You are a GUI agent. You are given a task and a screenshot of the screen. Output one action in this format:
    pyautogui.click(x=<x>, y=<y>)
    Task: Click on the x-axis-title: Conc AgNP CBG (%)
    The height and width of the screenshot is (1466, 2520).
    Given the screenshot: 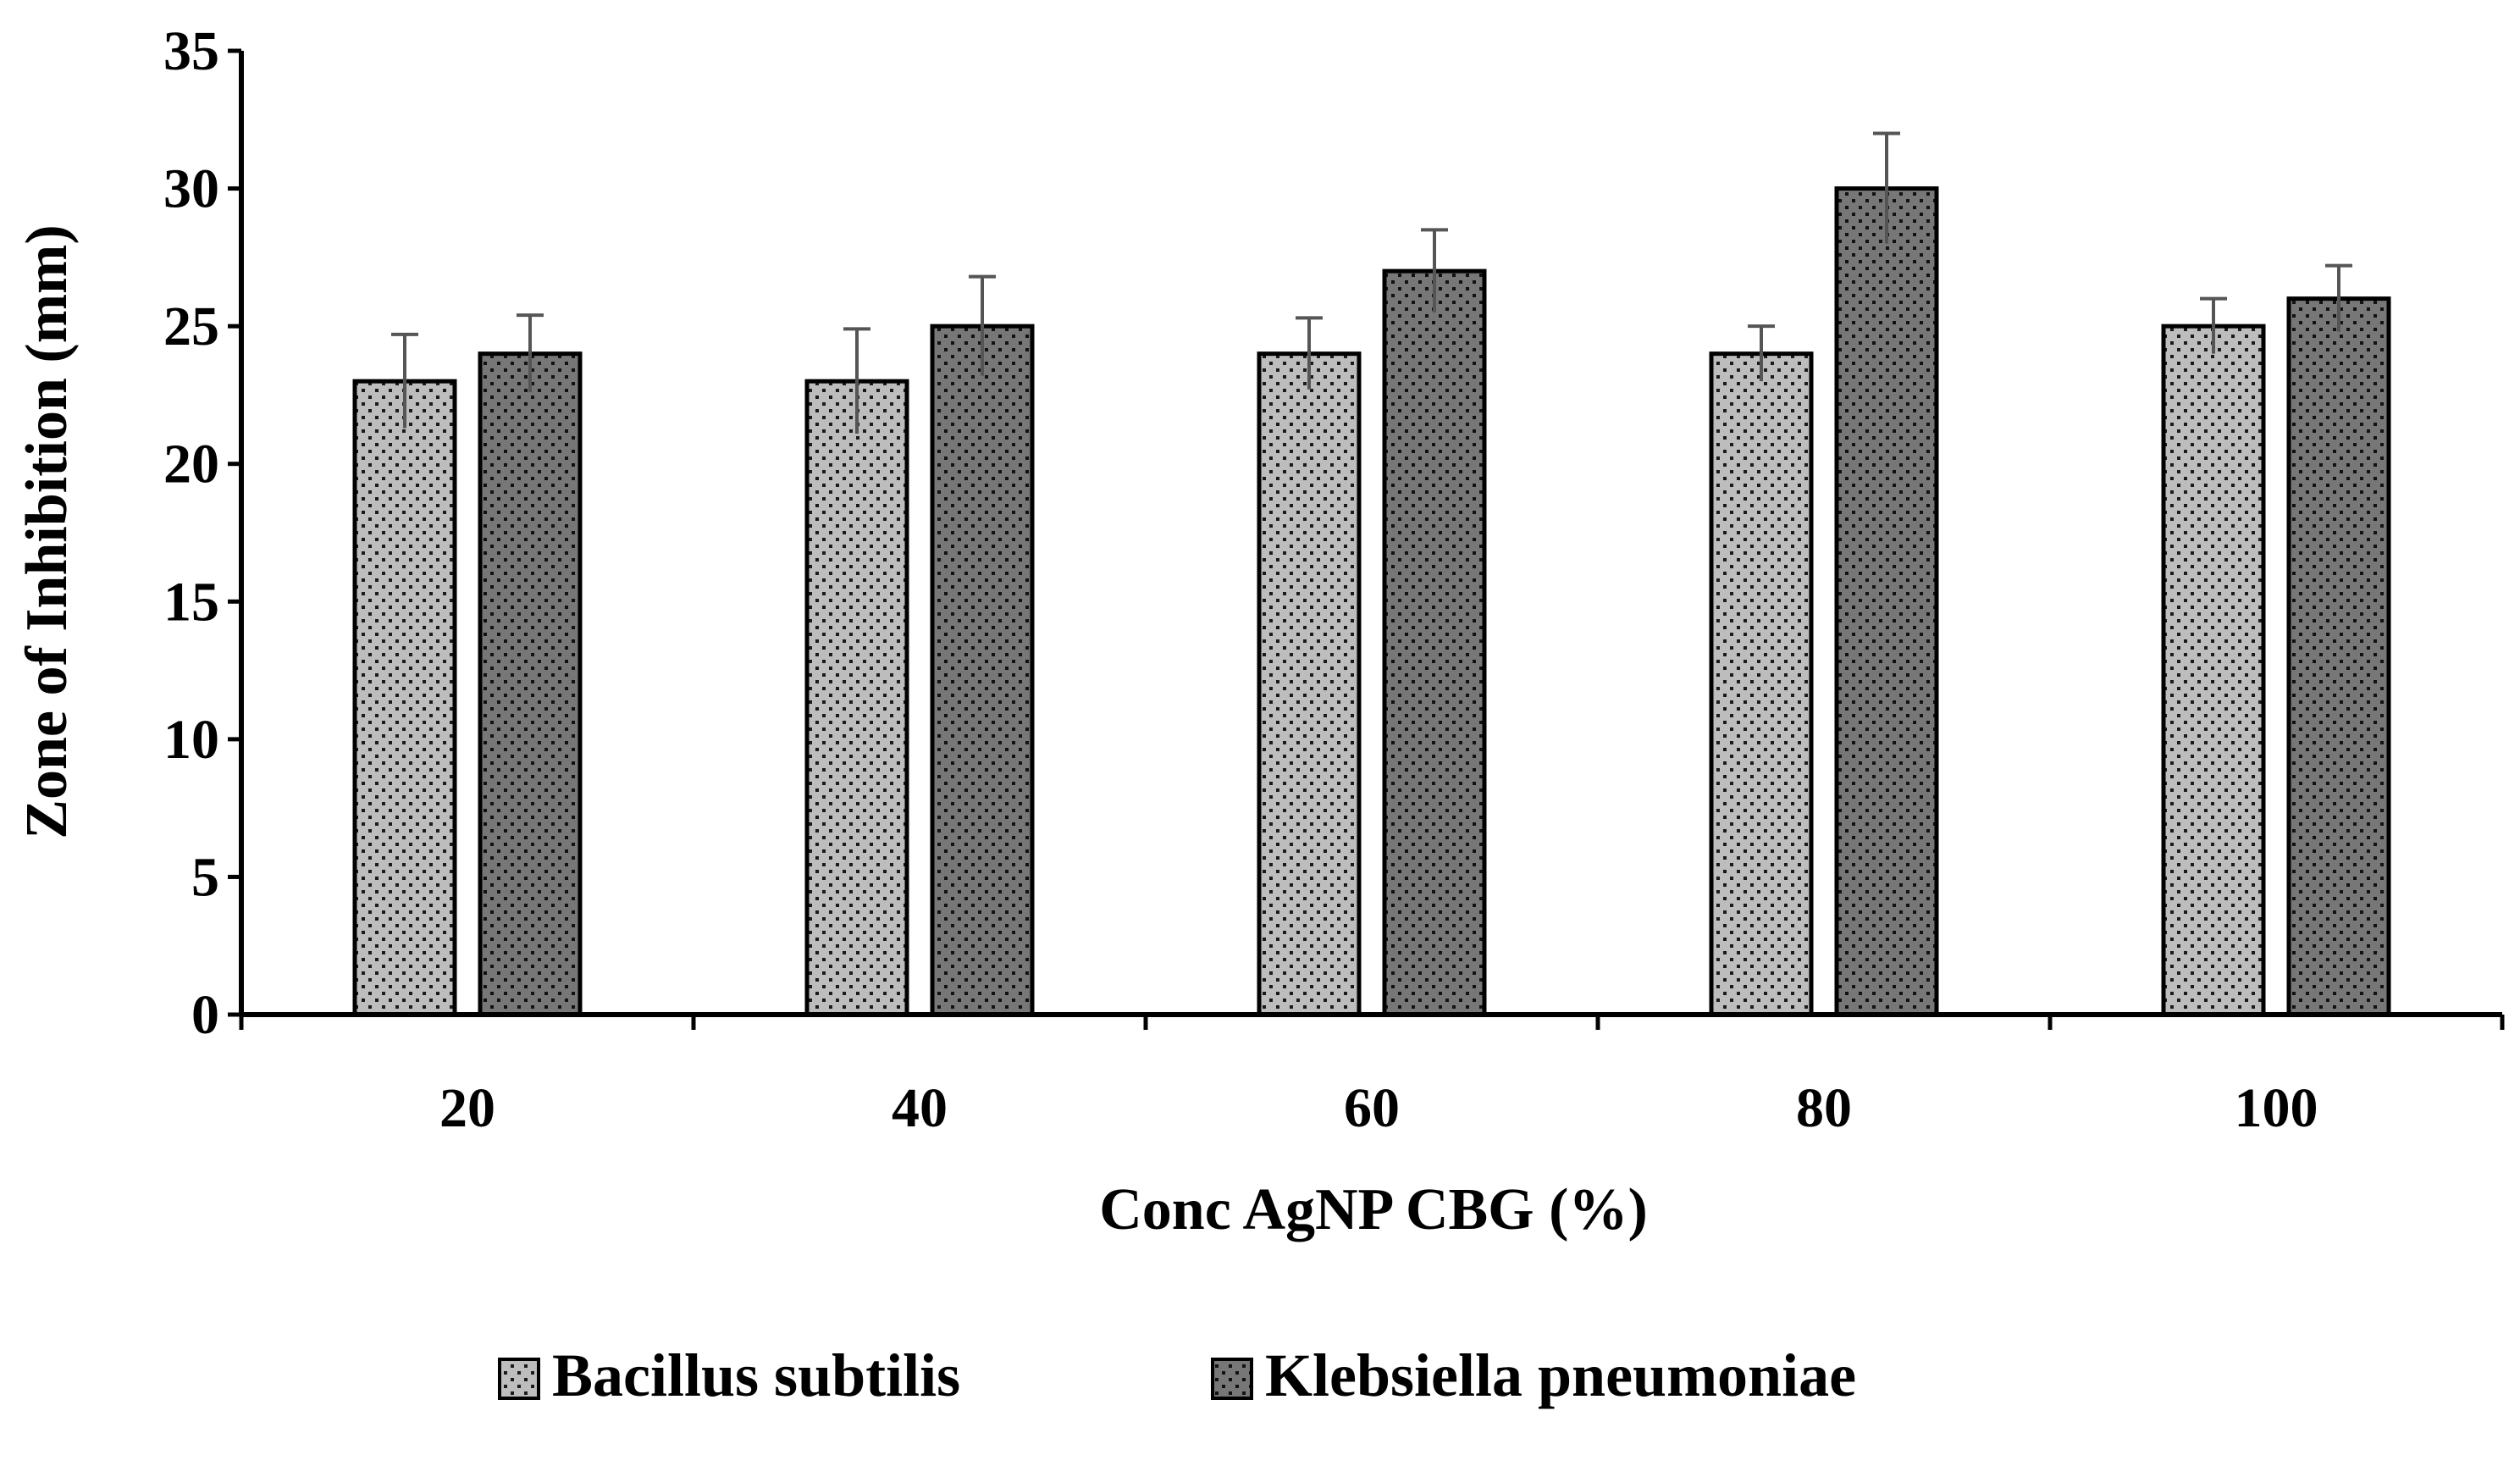 What is the action you would take?
    pyautogui.click(x=1374, y=1209)
    